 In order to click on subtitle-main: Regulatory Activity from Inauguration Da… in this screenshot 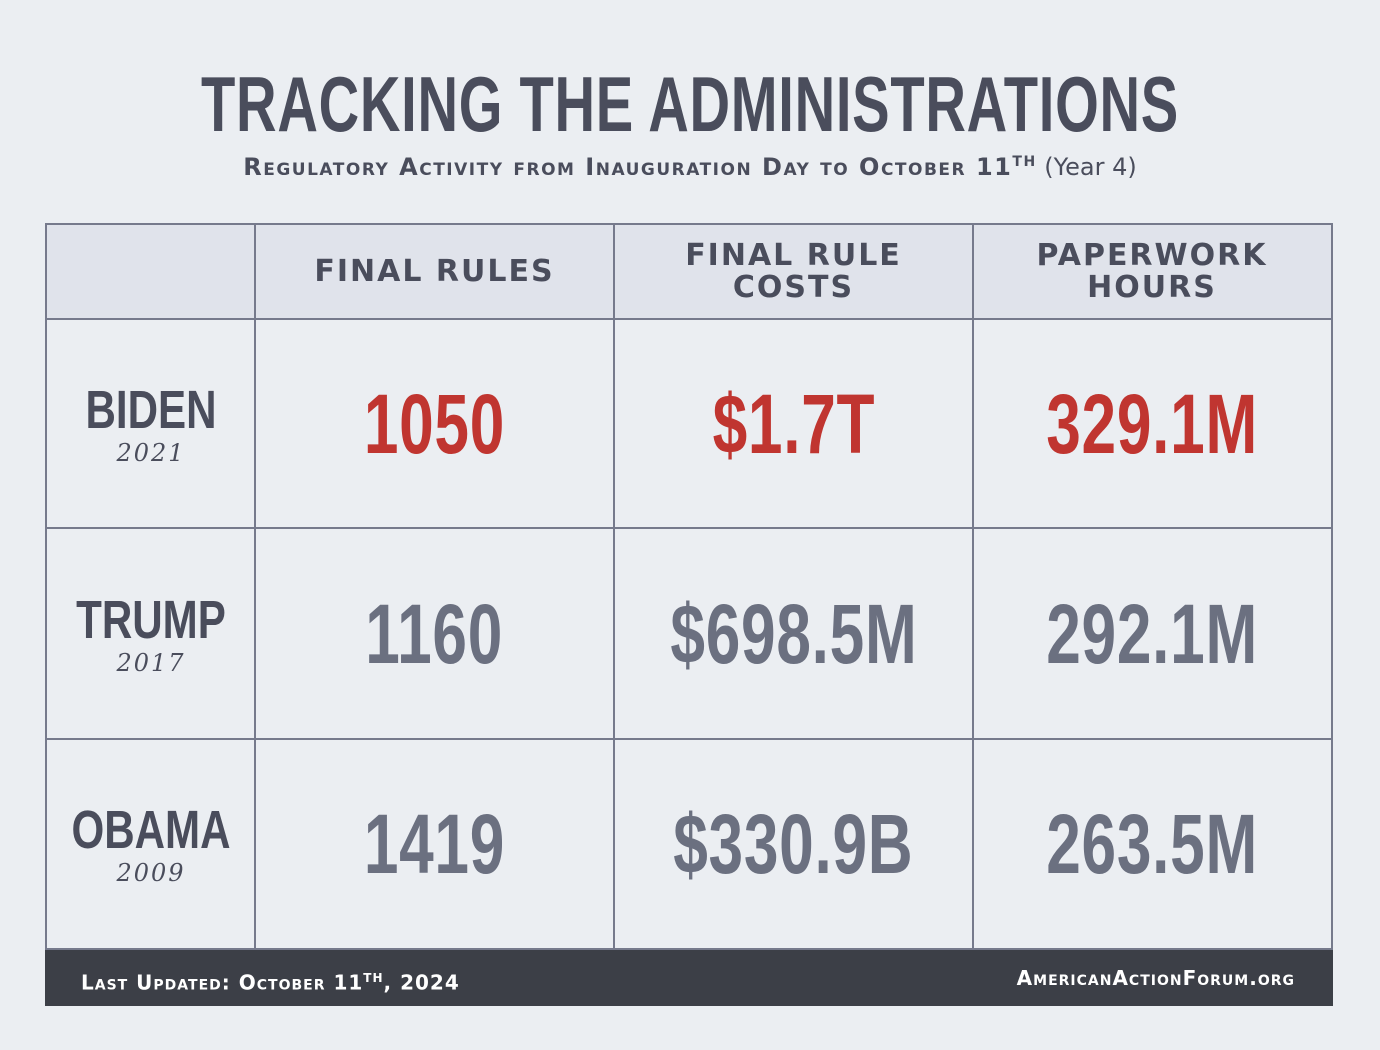, I will do `click(628, 167)`.